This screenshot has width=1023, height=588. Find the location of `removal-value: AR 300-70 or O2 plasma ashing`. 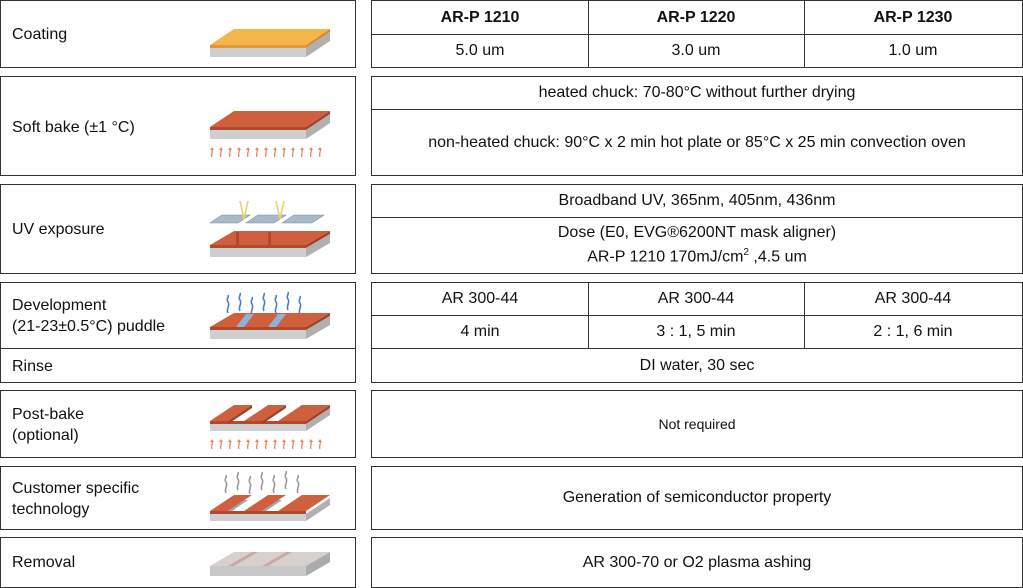

removal-value: AR 300-70 or O2 plasma ashing is located at coordinates (697, 562).